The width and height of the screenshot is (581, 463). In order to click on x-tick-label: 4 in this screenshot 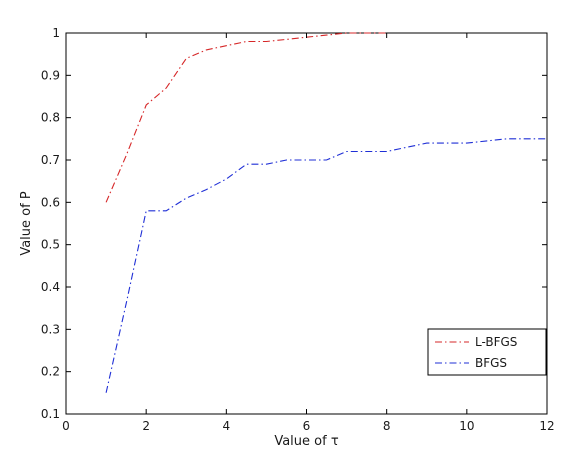, I will do `click(227, 426)`.